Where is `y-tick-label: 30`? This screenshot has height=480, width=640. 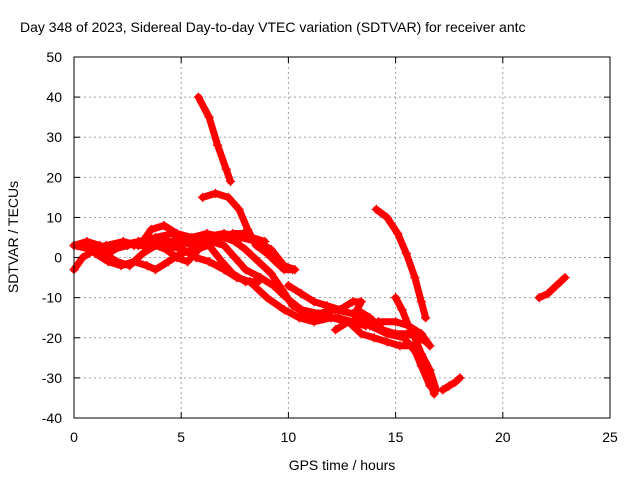 y-tick-label: 30 is located at coordinates (54, 137).